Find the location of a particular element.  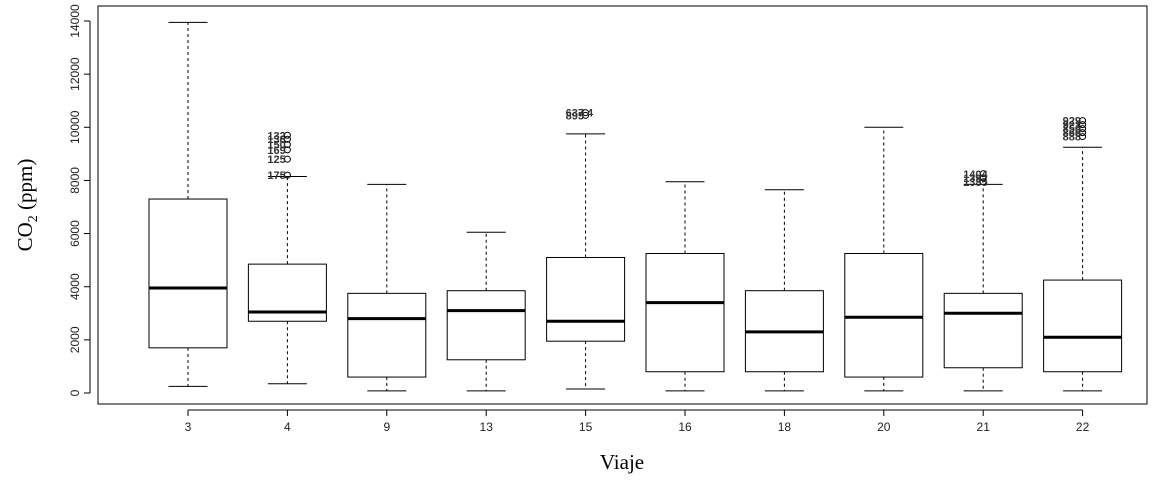

x-tick-label: 16 is located at coordinates (685, 427).